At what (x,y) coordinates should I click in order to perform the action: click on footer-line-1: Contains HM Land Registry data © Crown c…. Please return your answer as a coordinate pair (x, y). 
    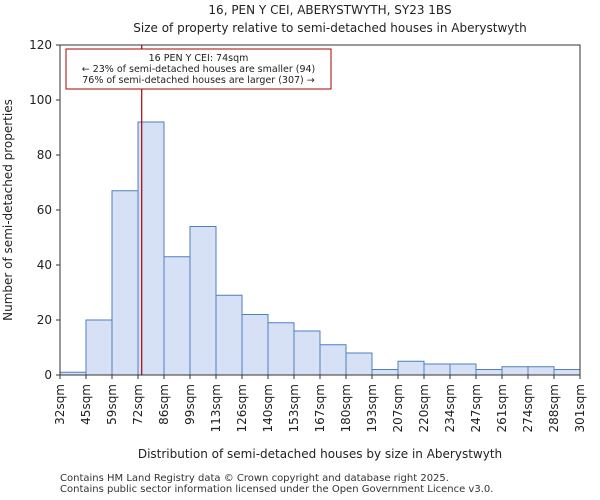
    Looking at the image, I should click on (254, 478).